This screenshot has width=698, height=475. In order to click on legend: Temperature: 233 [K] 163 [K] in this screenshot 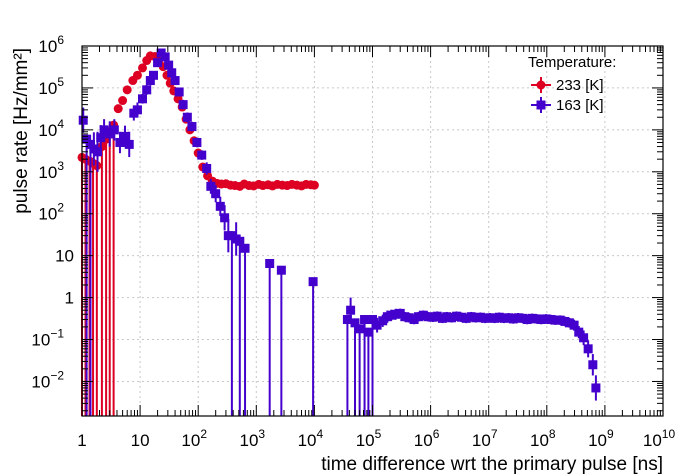, I will do `click(572, 84)`.